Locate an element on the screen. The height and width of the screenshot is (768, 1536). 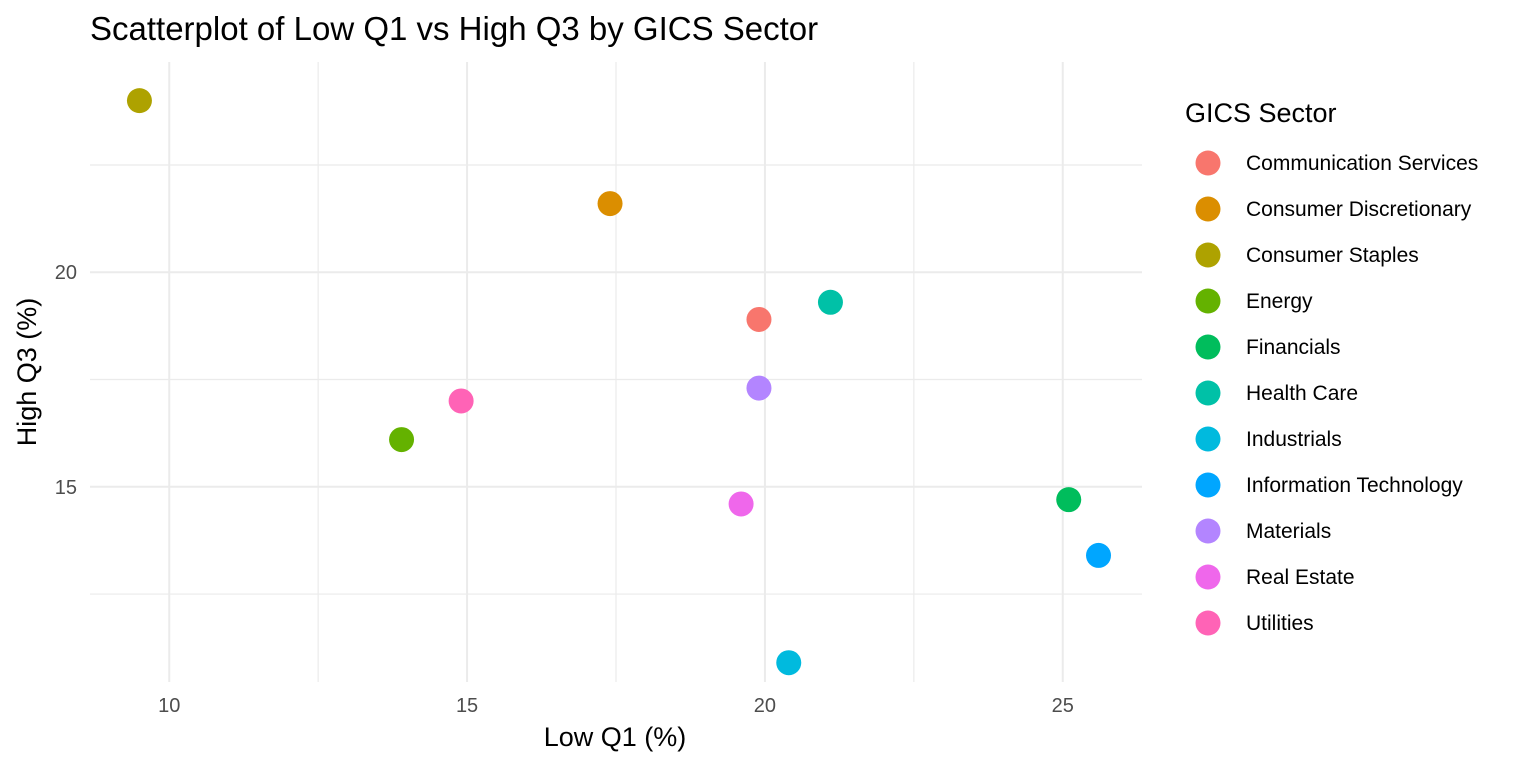
legend-label: Utilities is located at coordinates (1280, 623).